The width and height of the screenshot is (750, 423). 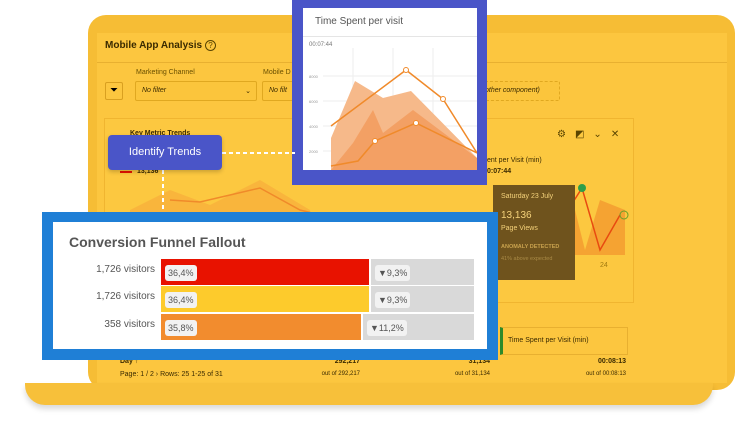 I want to click on metric-value: 0:07:44, so click(x=499, y=171).